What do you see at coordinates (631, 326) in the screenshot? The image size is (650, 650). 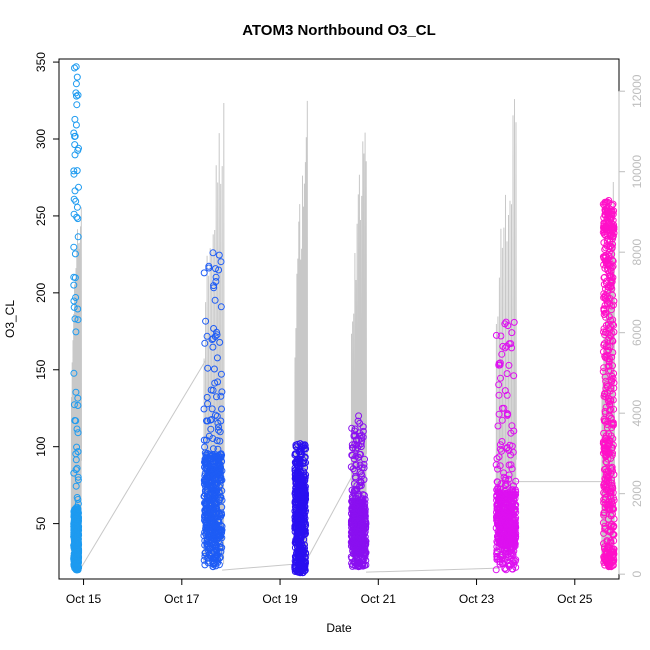 I see `y2-axis: 0 2000 4000 6000 8000 10000 12000` at bounding box center [631, 326].